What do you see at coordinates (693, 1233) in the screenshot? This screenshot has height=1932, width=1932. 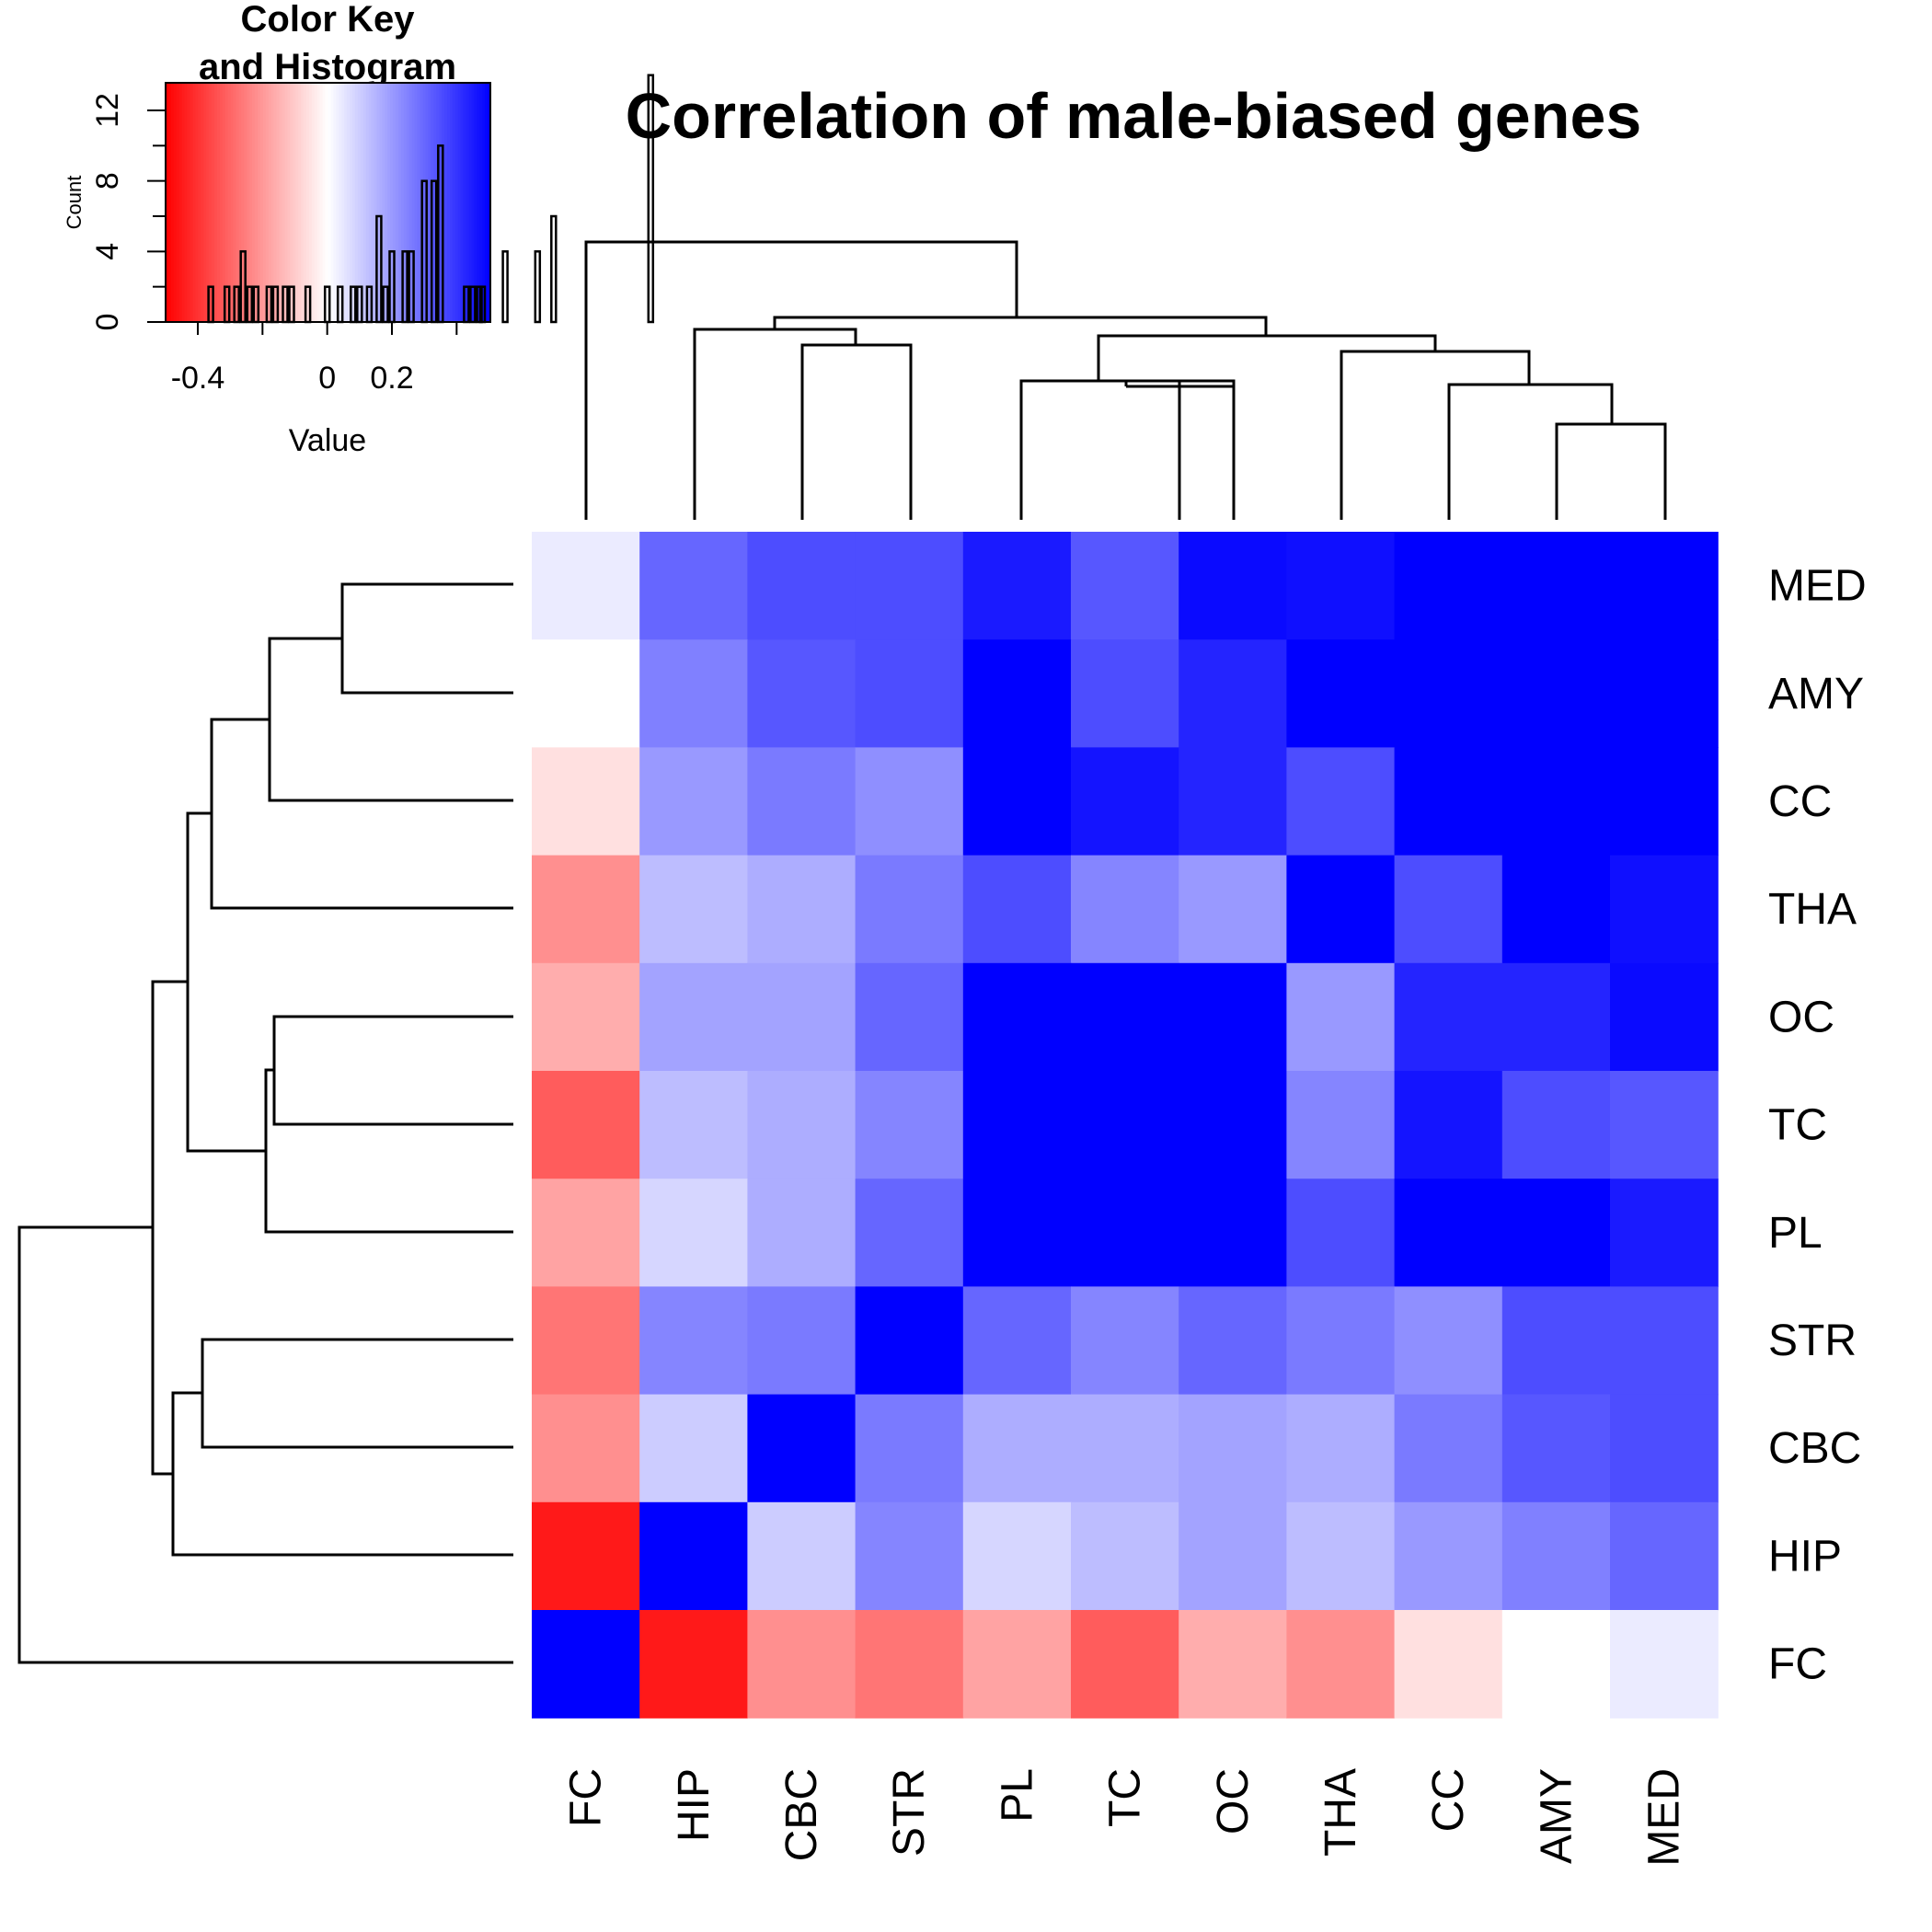 I see `heatmap-cell-pl-hip` at bounding box center [693, 1233].